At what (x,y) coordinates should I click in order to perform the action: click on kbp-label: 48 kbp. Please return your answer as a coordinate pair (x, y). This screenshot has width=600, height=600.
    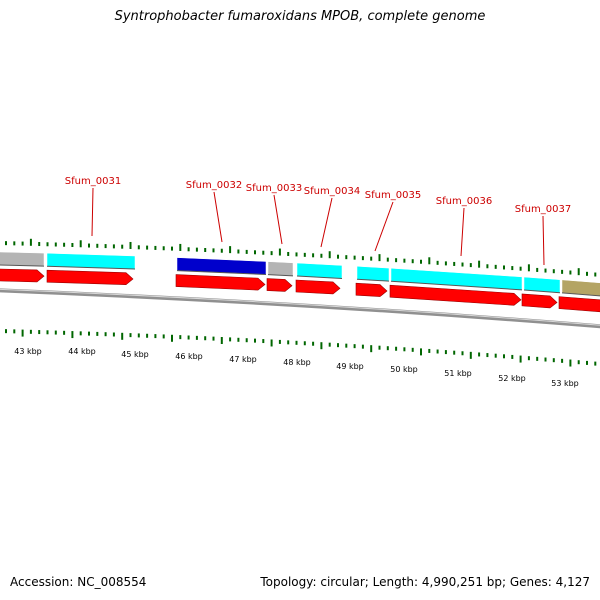
    Looking at the image, I should click on (297, 362).